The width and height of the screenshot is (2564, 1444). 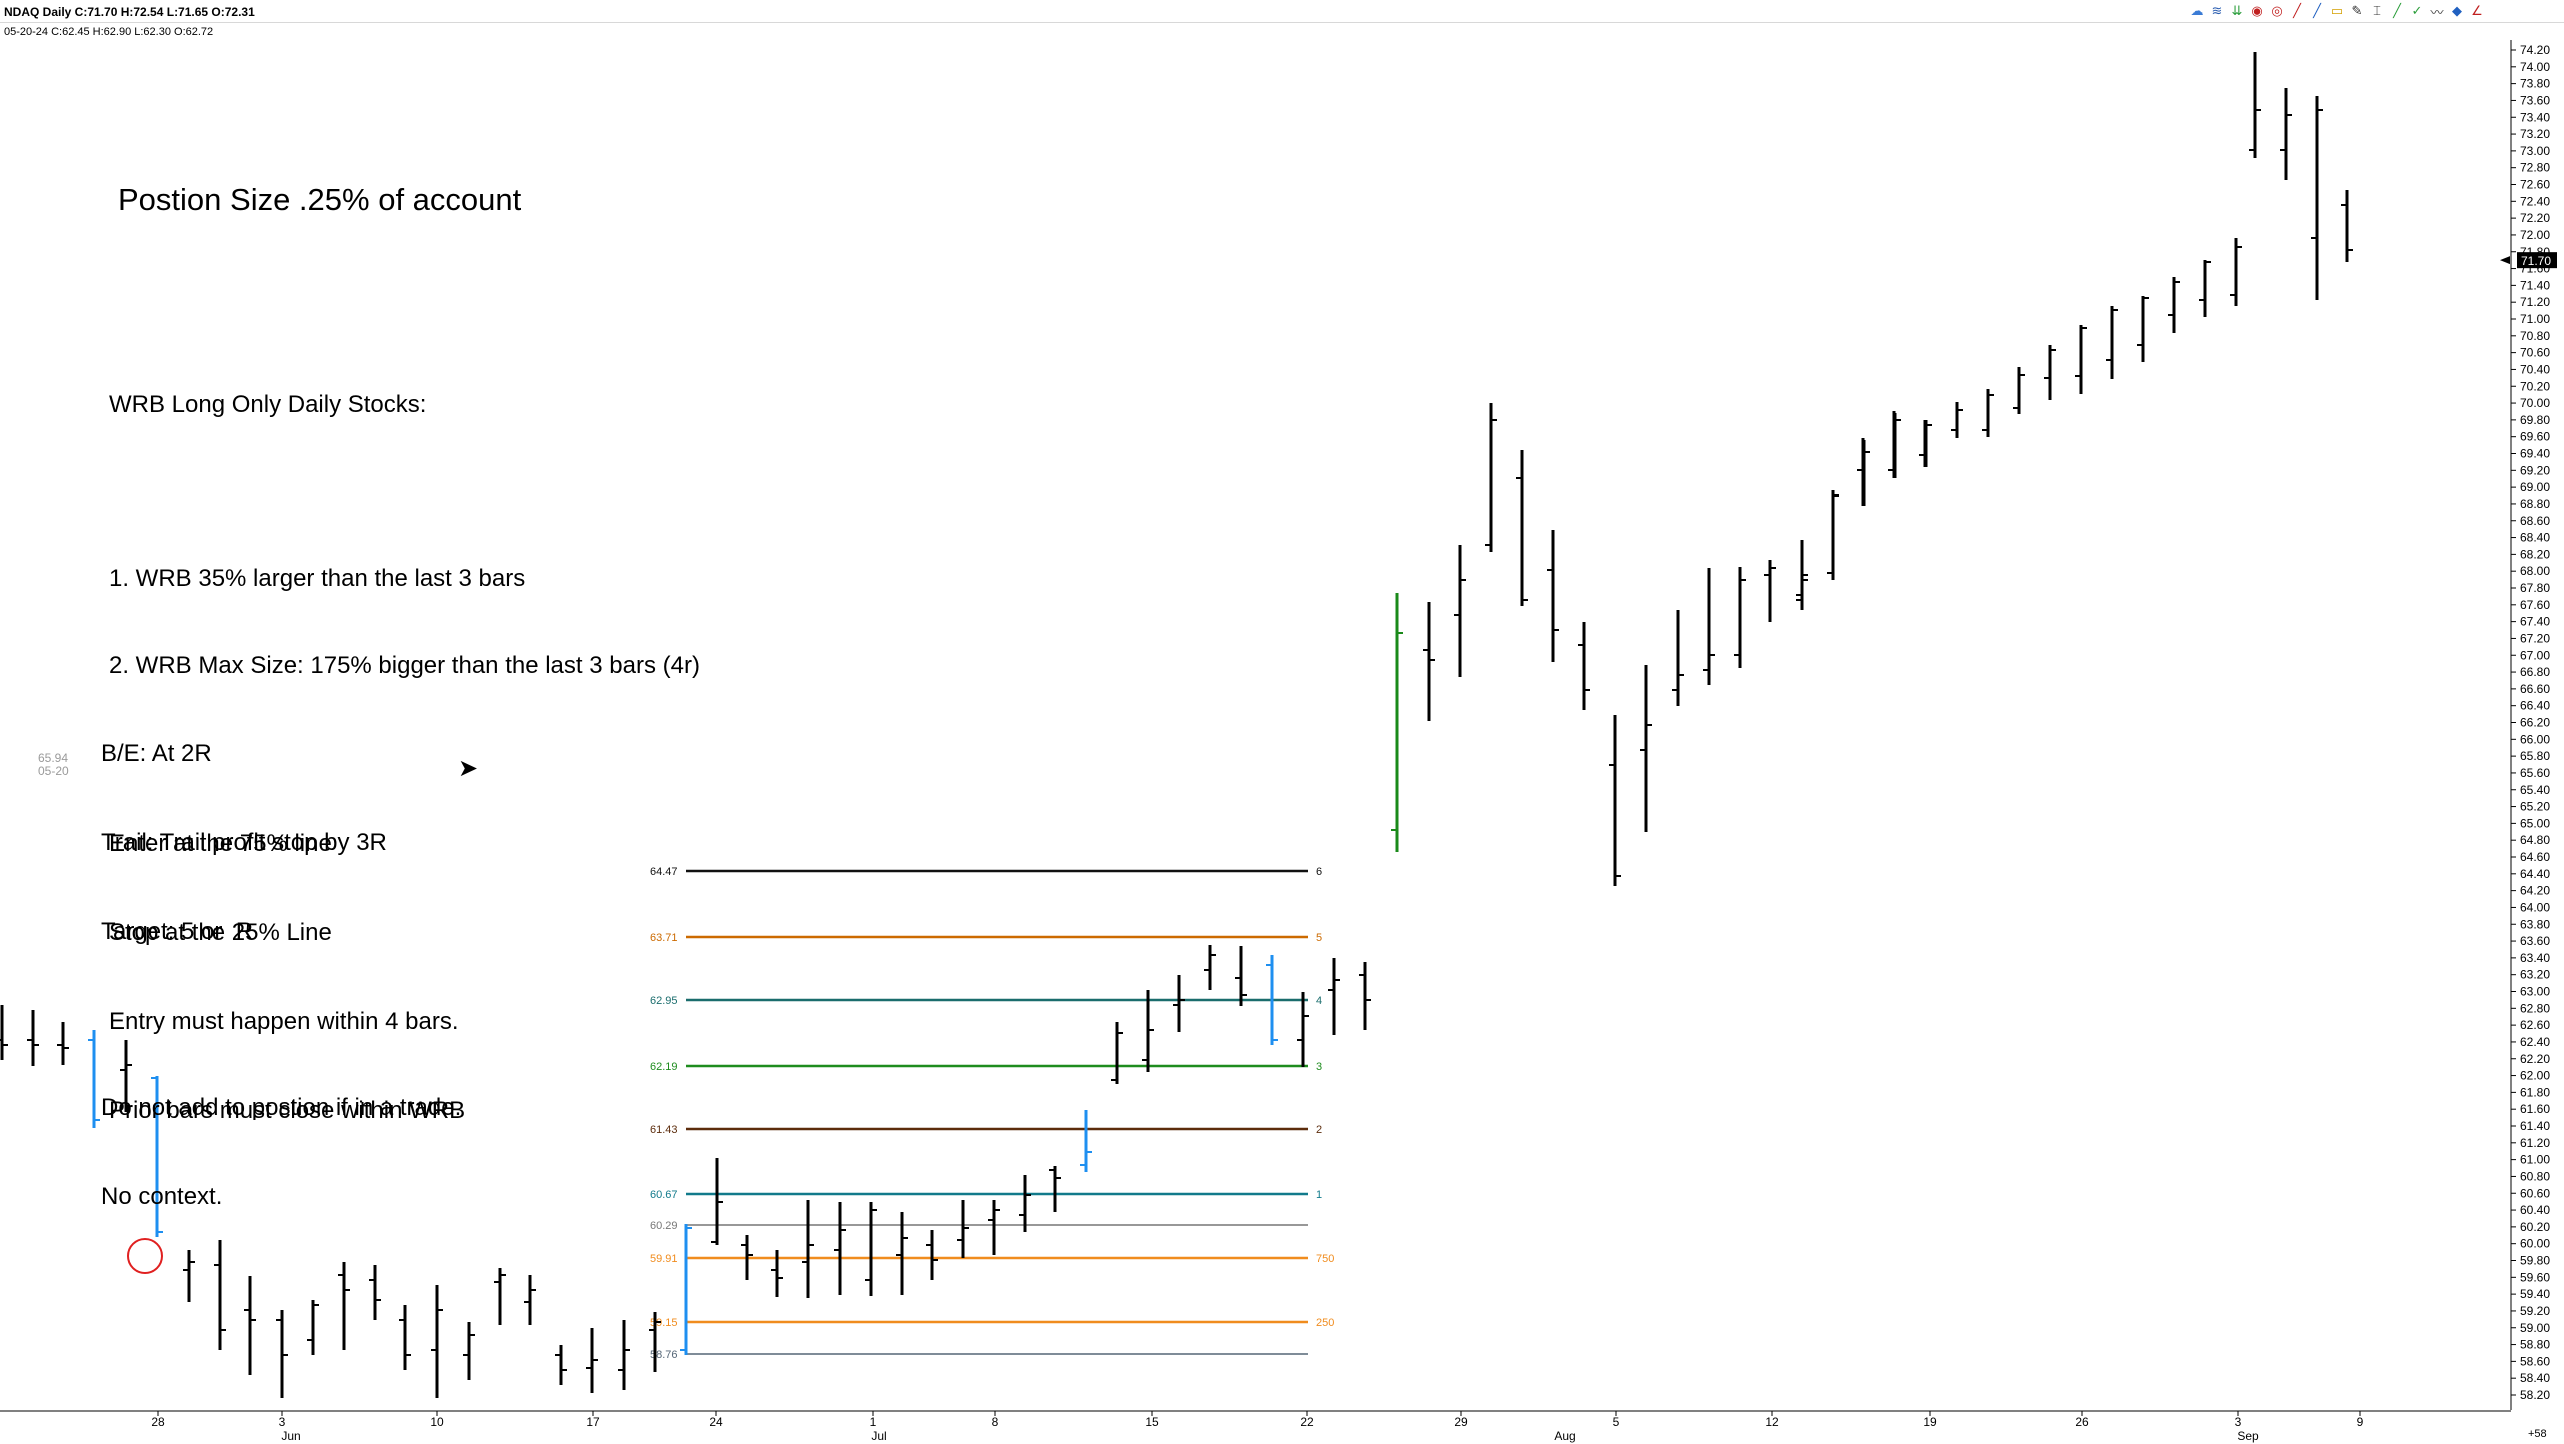 What do you see at coordinates (664, 938) in the screenshot?
I see `fib-level-price: 63.71` at bounding box center [664, 938].